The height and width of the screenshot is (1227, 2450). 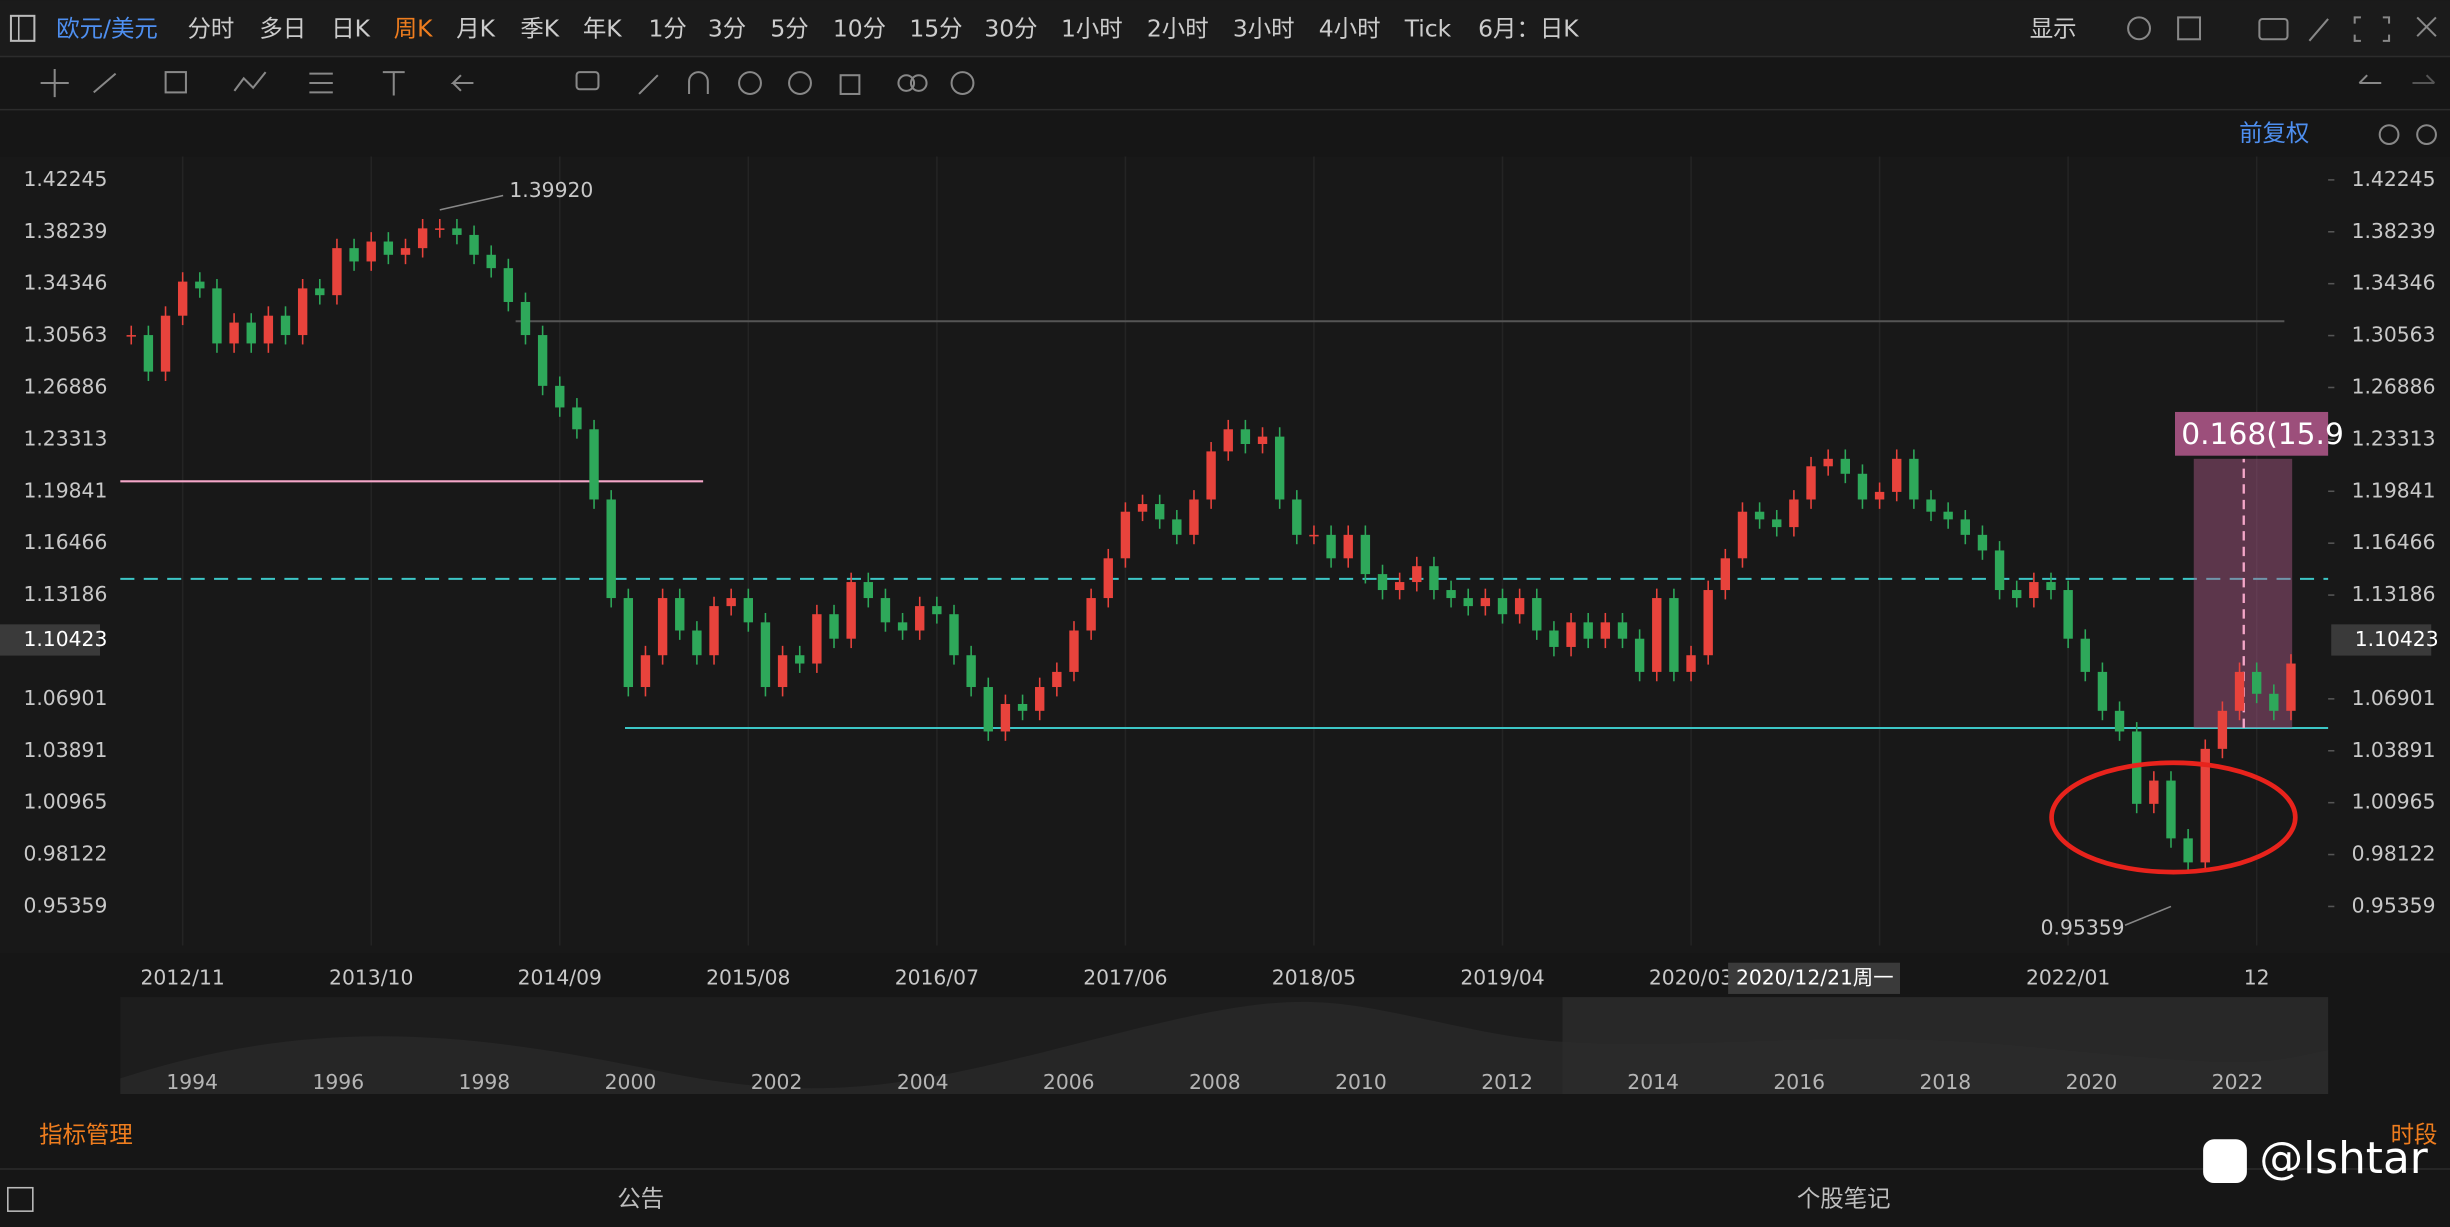 I want to click on period-tab: 季K, so click(x=539, y=28).